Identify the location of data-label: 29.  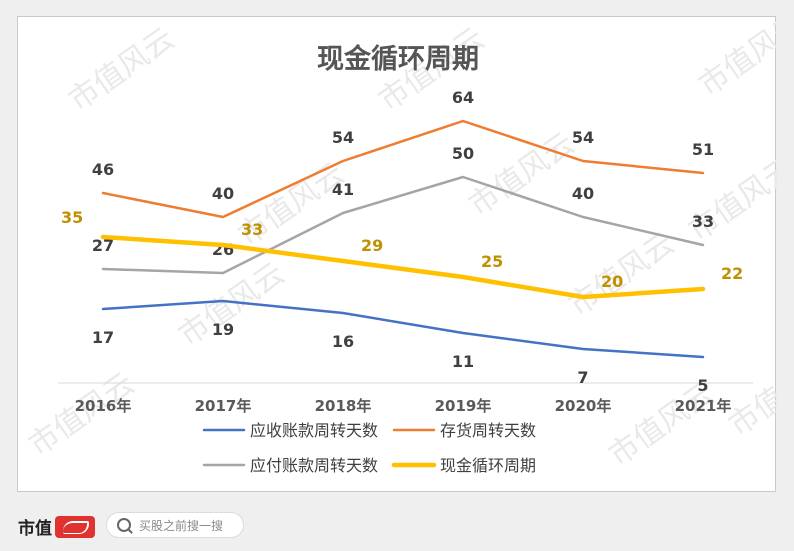
(372, 245).